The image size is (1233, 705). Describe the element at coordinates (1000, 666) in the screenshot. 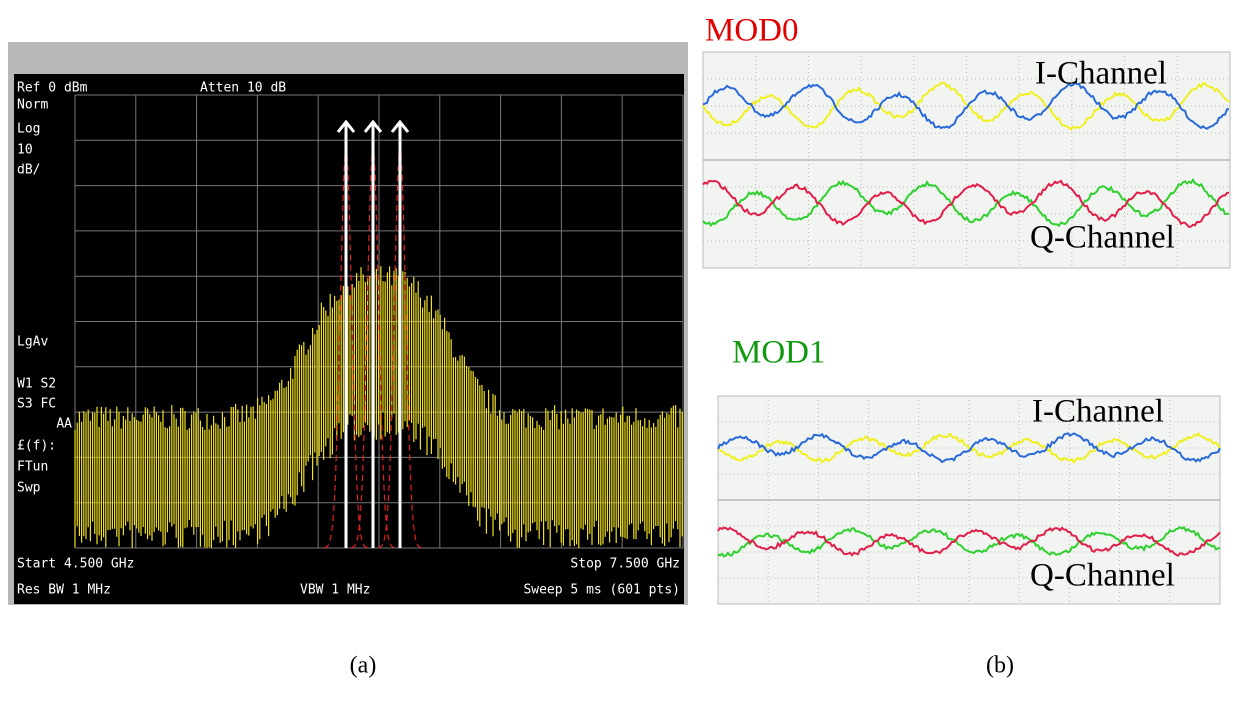

I see `caption: (b)` at that location.